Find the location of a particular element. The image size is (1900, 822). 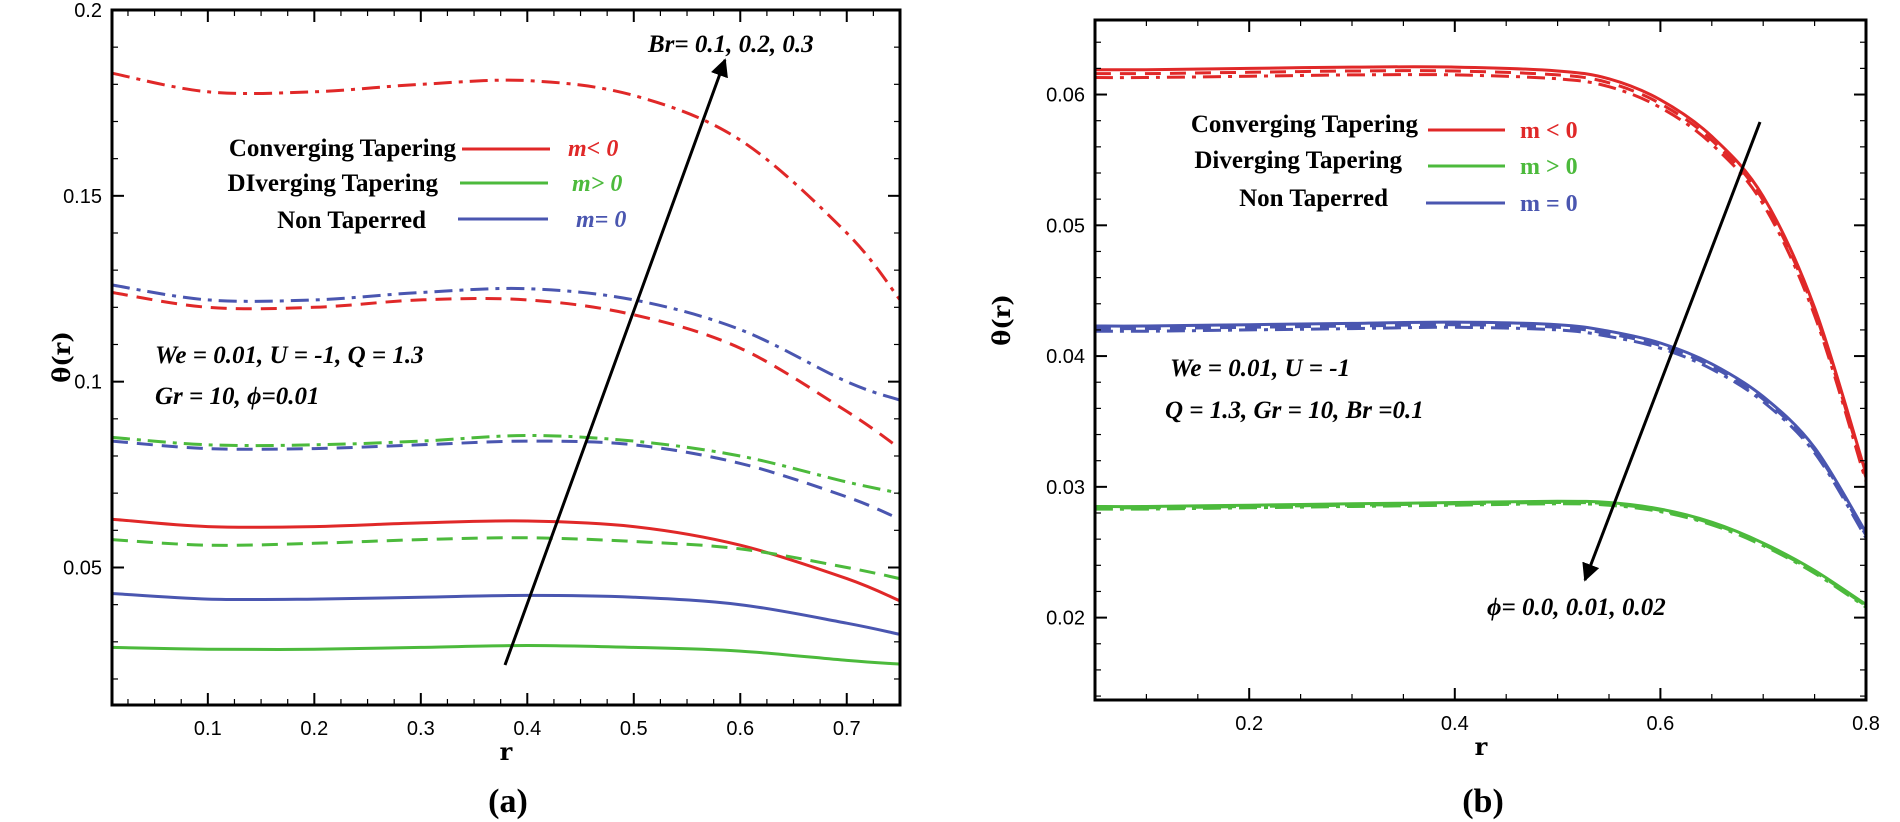

legend-a-label-diverging: DIverging Tapering is located at coordinates (333, 183).